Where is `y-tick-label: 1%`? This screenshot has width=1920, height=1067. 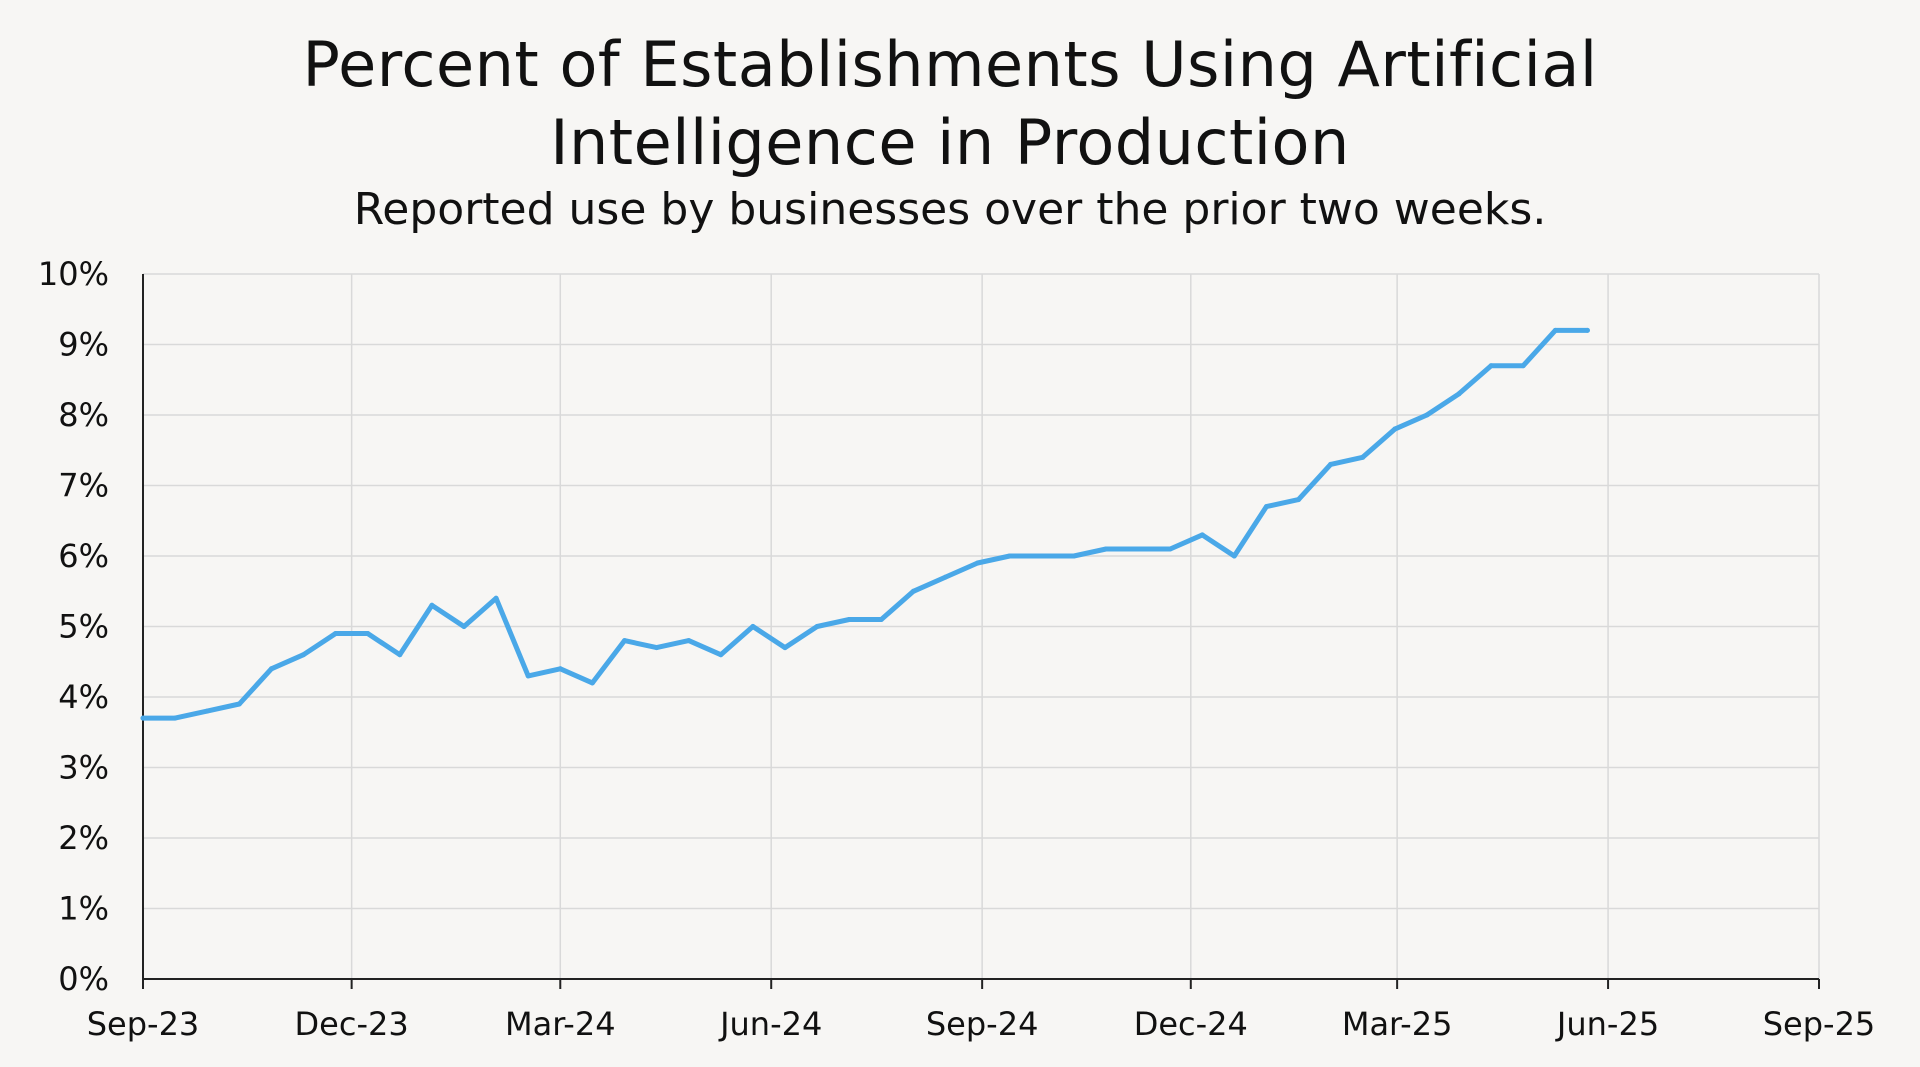 y-tick-label: 1% is located at coordinates (83, 909).